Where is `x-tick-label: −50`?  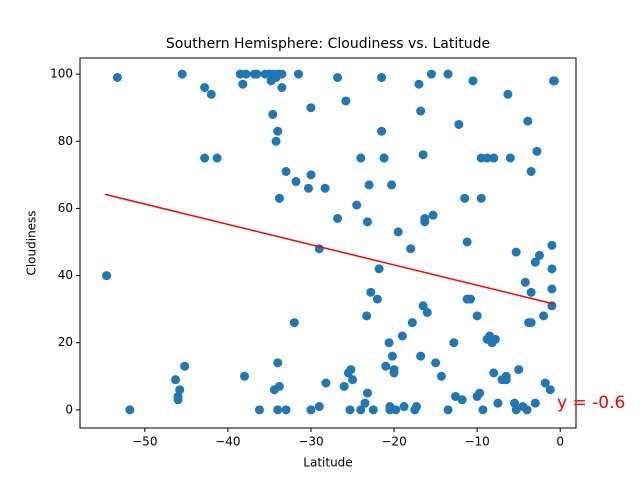
x-tick-label: −50 is located at coordinates (144, 442).